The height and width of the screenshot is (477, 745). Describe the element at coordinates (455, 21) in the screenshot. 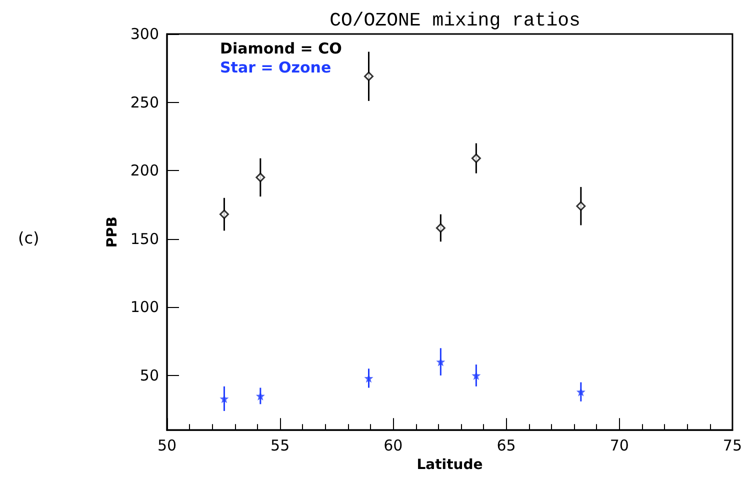

I see `chart-title: CO/OZONE mixing ratios` at that location.